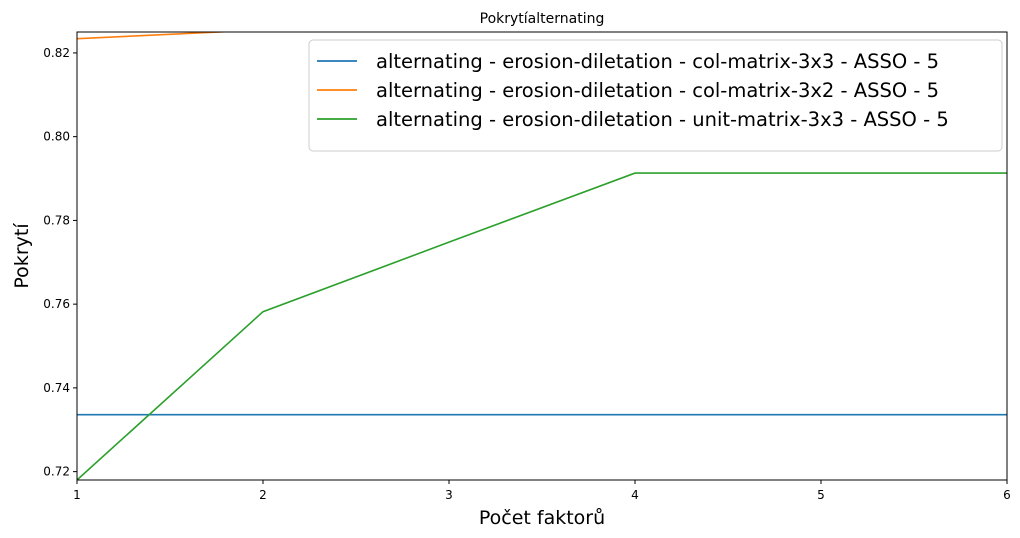 The height and width of the screenshot is (538, 1020). What do you see at coordinates (821, 495) in the screenshot?
I see `x-tick-label: 5` at bounding box center [821, 495].